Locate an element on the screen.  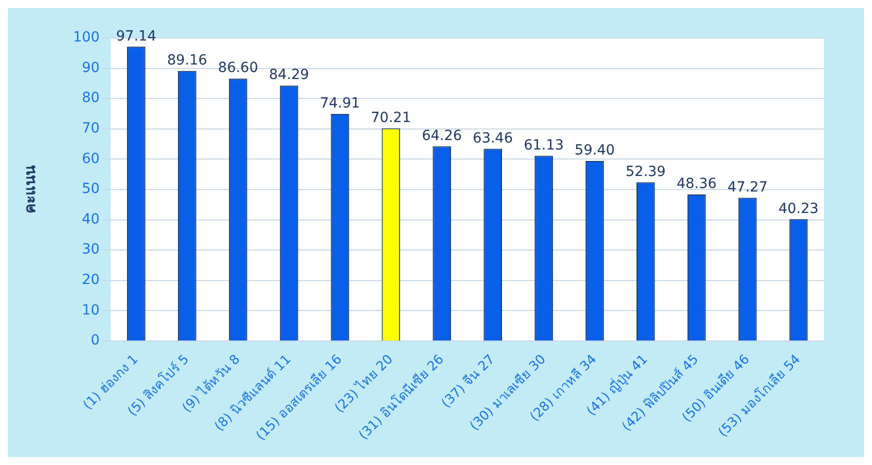
y-tick-label: 90 is located at coordinates (91, 68).